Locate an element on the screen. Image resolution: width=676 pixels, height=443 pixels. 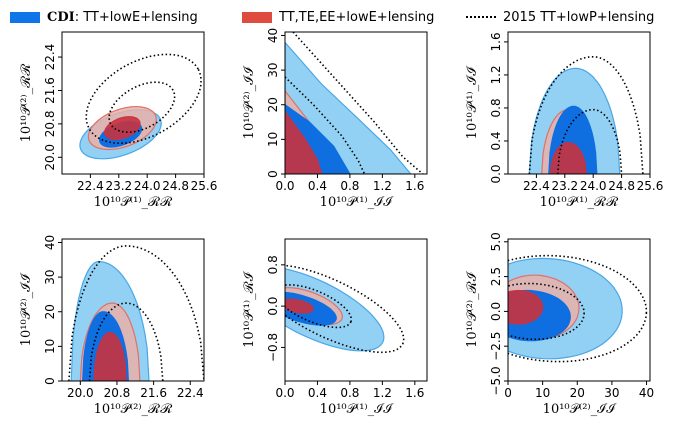
legend-swatch-cdi is located at coordinates (25, 17).